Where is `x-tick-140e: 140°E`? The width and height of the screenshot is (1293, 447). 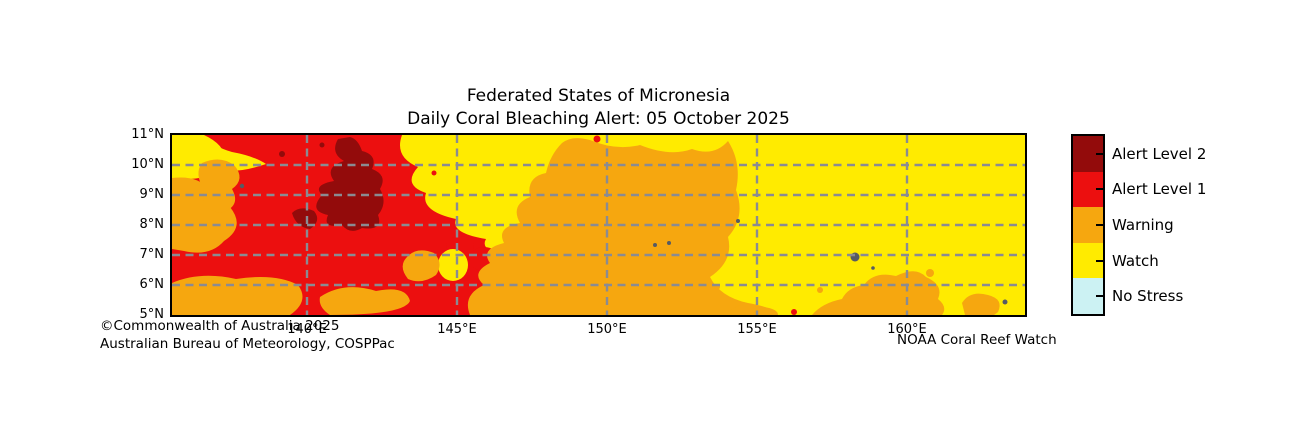 x-tick-140e: 140°E is located at coordinates (307, 329).